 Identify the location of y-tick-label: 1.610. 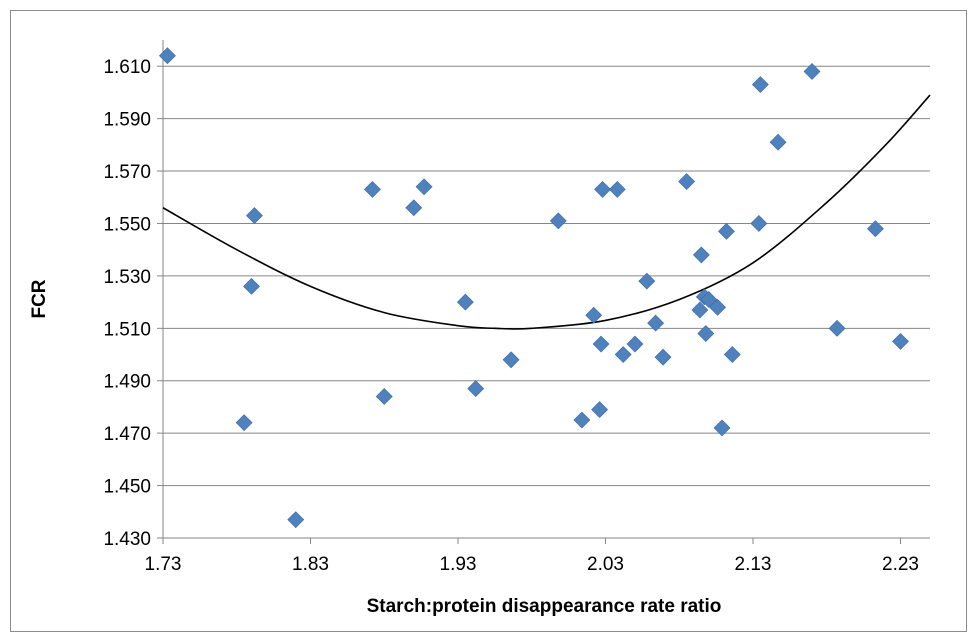
(127, 67).